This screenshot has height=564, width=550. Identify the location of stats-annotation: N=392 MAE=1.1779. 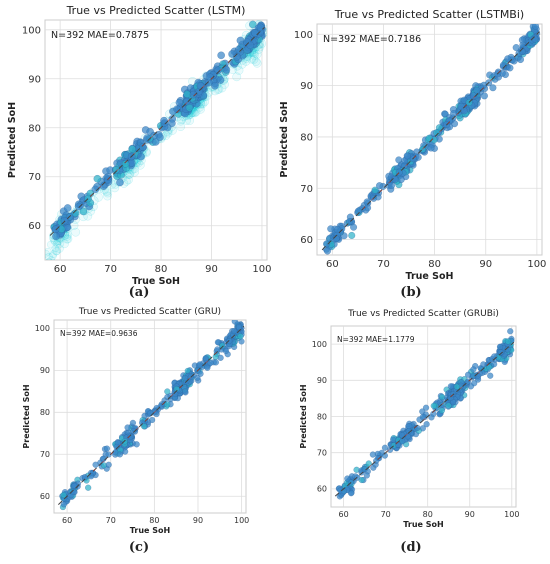
(376, 339).